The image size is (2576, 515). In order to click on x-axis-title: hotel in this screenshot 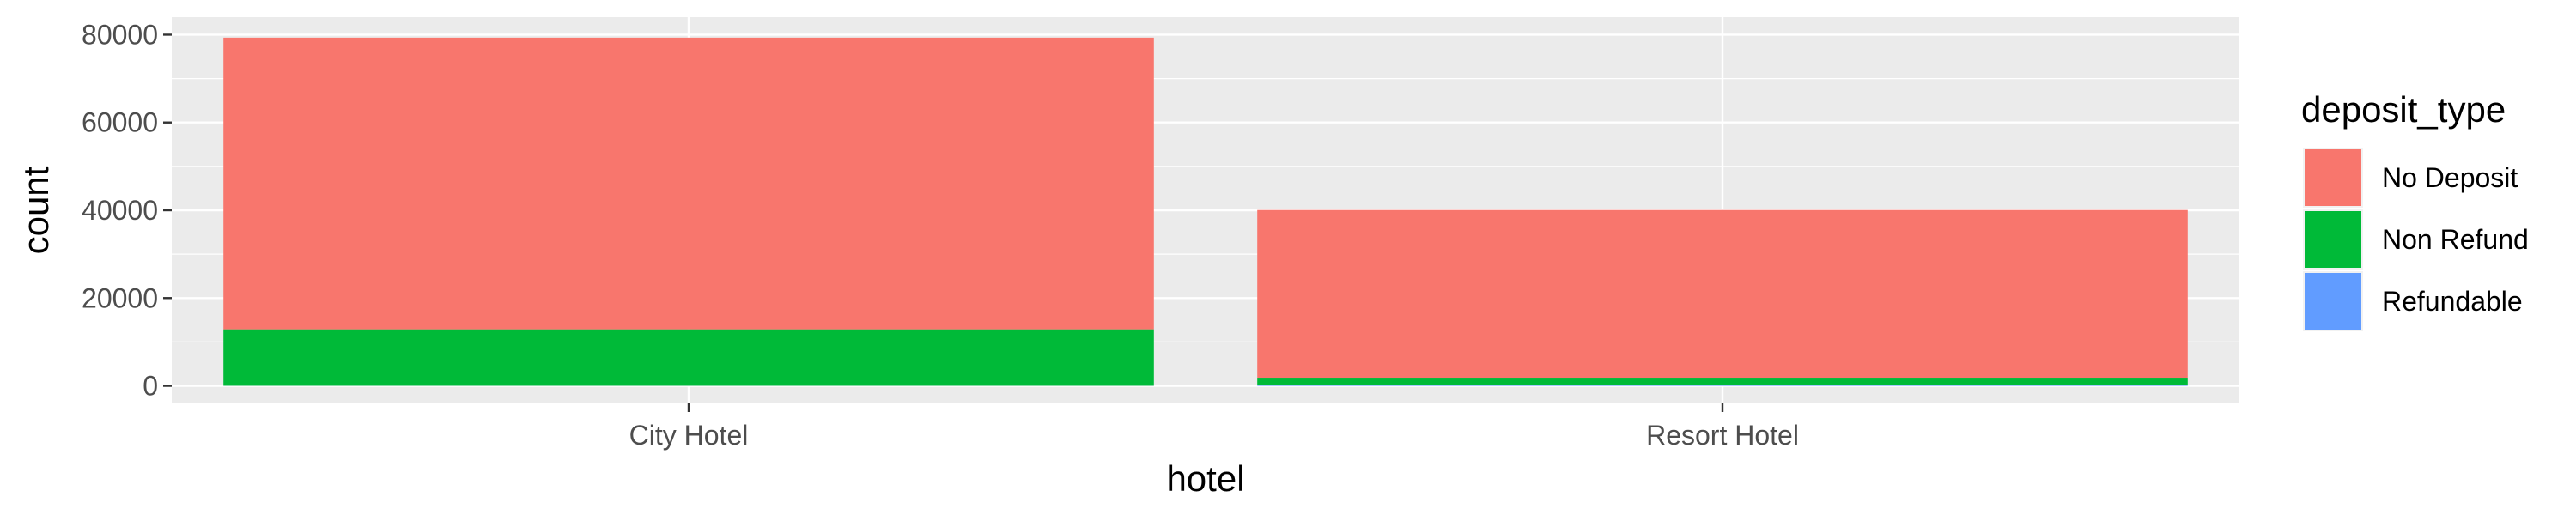, I will do `click(1205, 478)`.